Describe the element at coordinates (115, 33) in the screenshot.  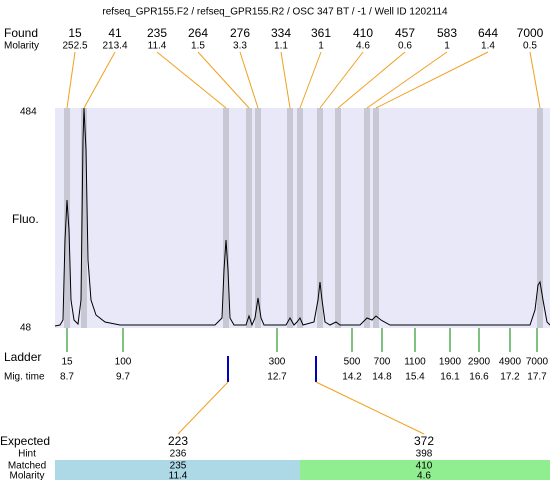
I see `peak-size: 41` at that location.